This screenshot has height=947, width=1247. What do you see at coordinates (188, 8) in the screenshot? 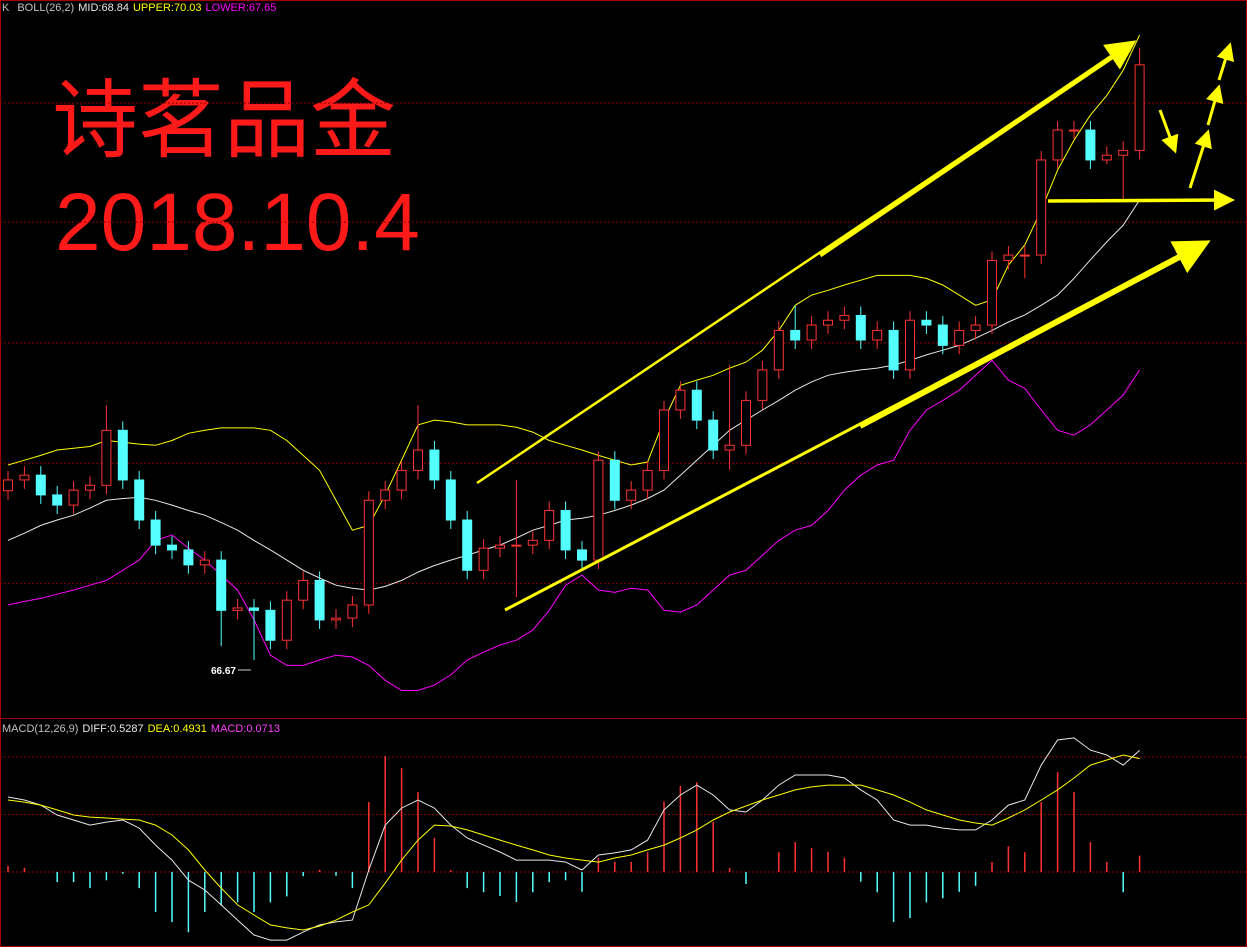
I see `legend-value: 70.03` at bounding box center [188, 8].